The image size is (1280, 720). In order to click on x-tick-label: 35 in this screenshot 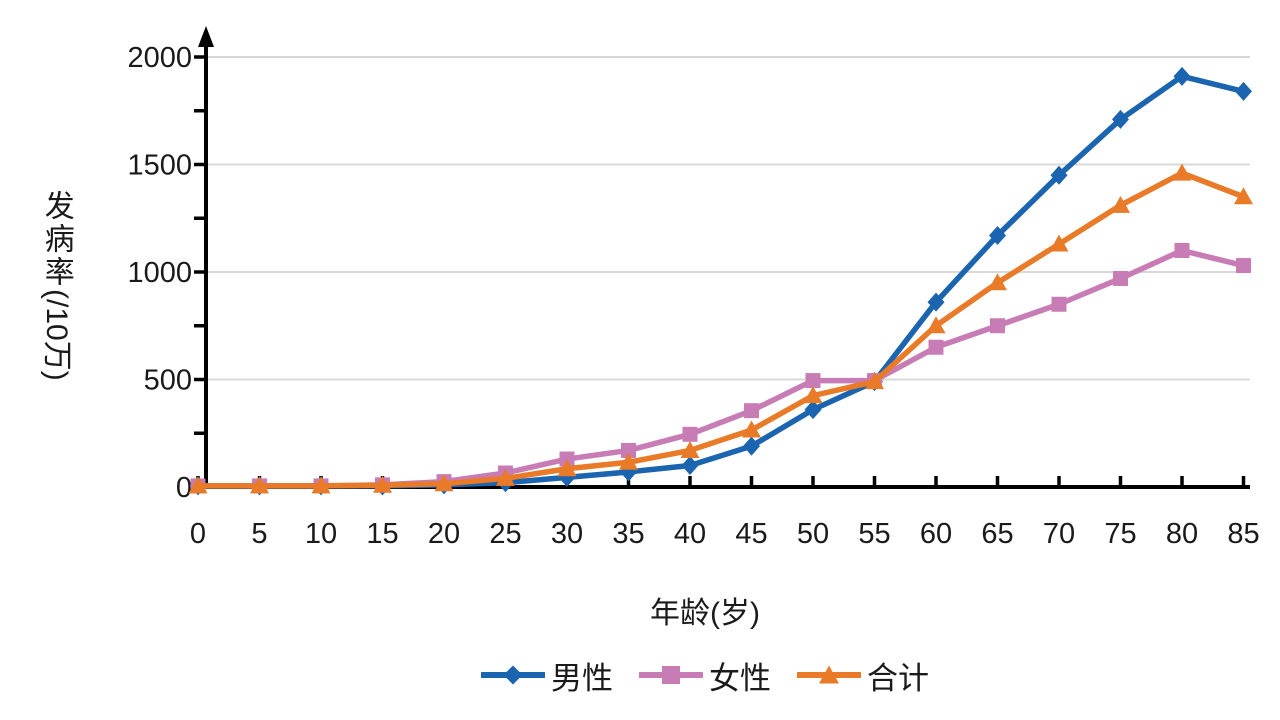, I will do `click(628, 534)`.